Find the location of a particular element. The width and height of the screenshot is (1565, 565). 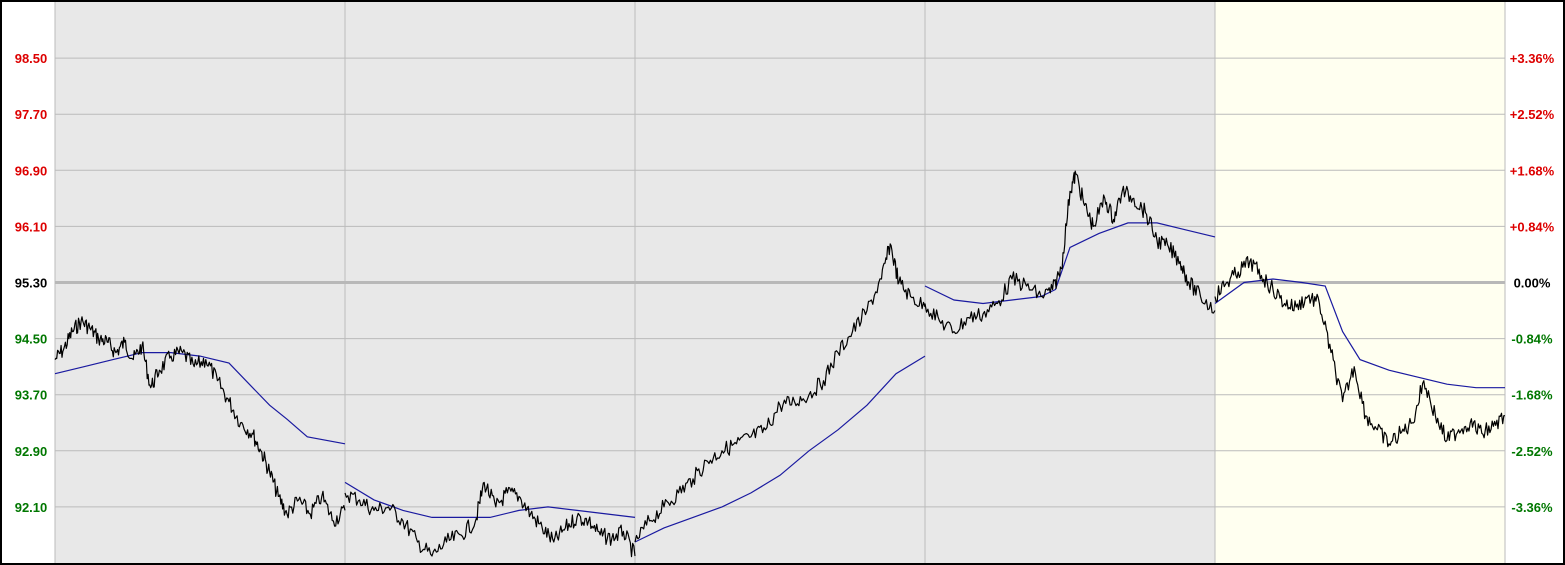

y-tick-label-2: 96.90 is located at coordinates (31, 170).